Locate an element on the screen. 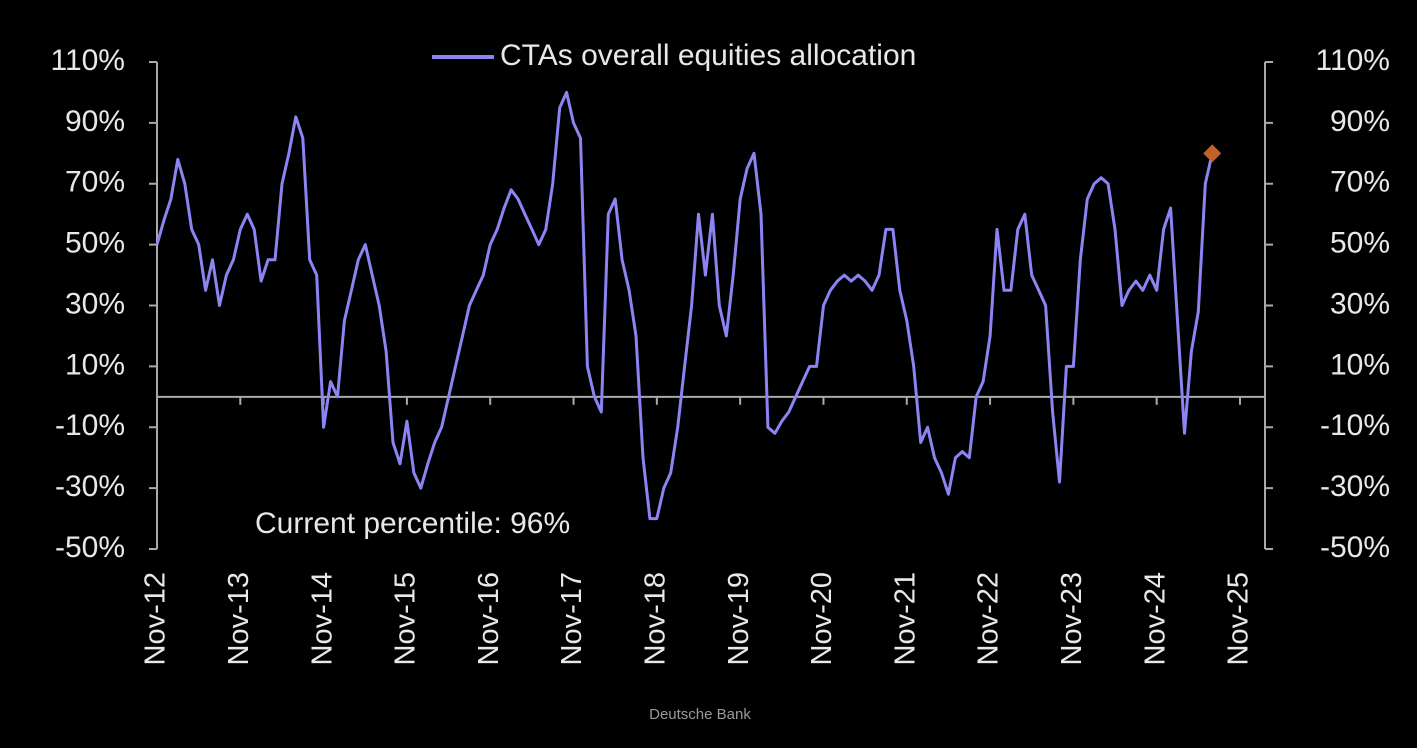  x-tick-label: Nov-15 is located at coordinates (406, 619).